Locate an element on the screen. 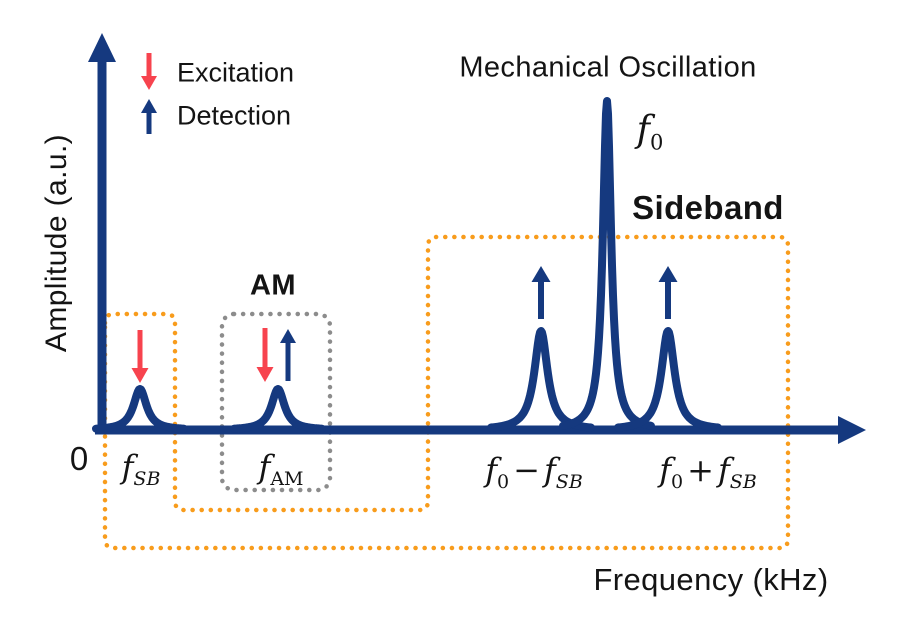 Image resolution: width=900 pixels, height=639 pixels. f0-base: f is located at coordinates (643, 130).